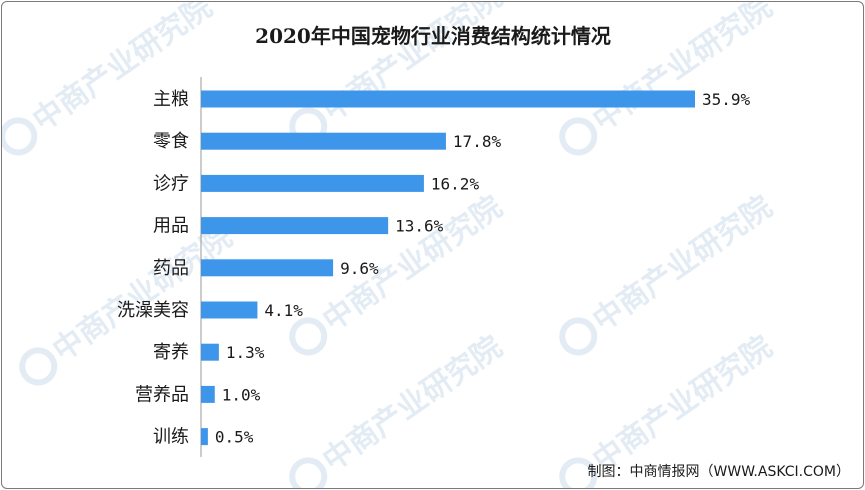 The height and width of the screenshot is (490, 865). I want to click on value-label: 9.6%, so click(359, 268).